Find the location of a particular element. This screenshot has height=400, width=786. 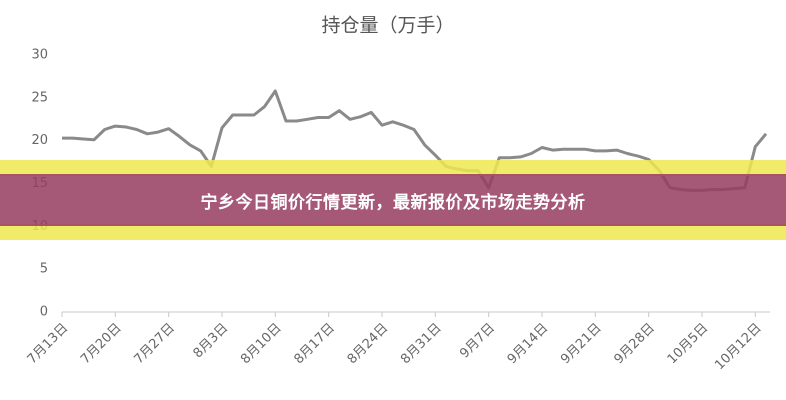

x-tick-label: 10月5日 is located at coordinates (688, 344).